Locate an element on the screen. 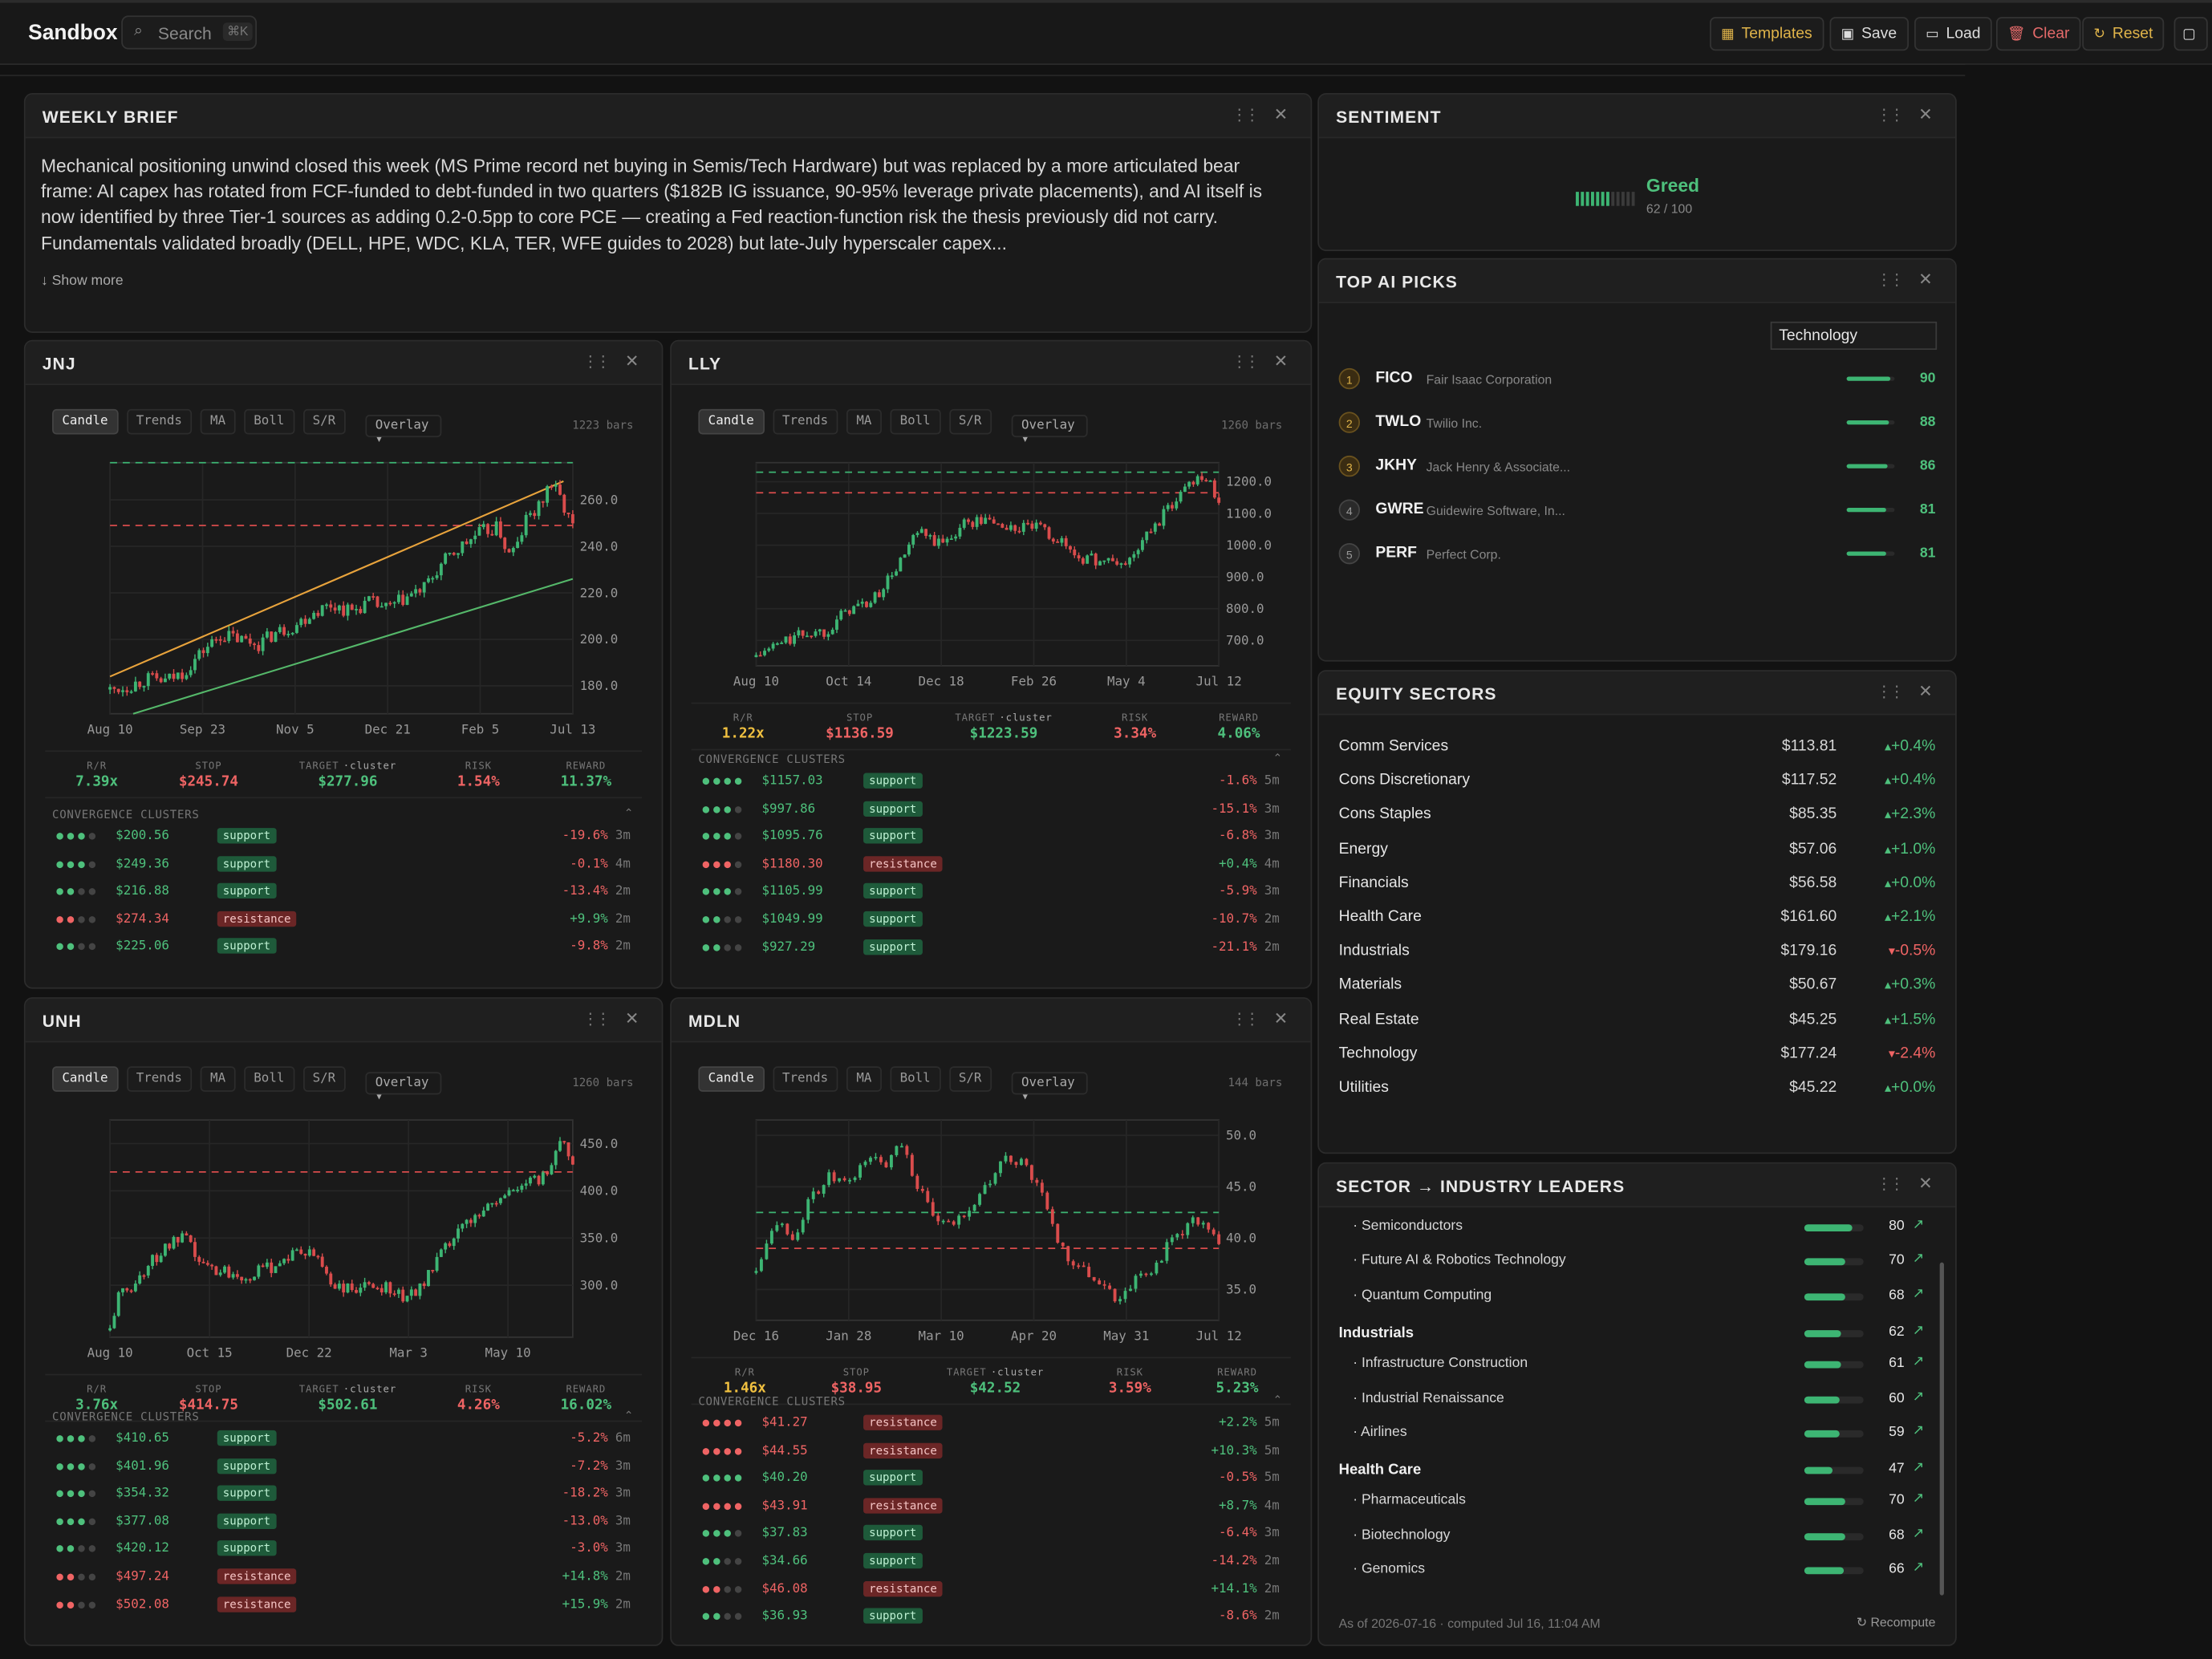  sector-row: Materials $50.67 ▴+0.3% is located at coordinates (1637, 986).